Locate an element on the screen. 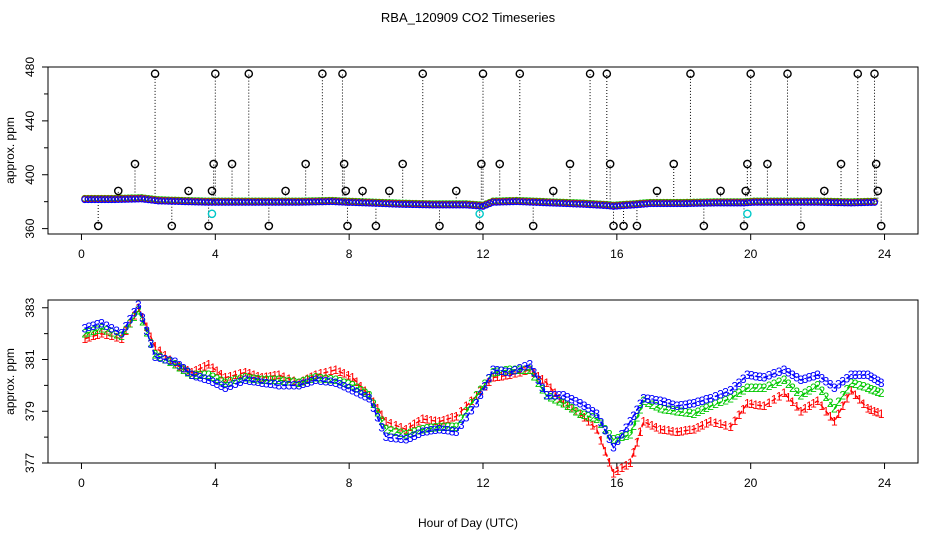 The width and height of the screenshot is (936, 540). x-tick-label: 16 is located at coordinates (617, 254).